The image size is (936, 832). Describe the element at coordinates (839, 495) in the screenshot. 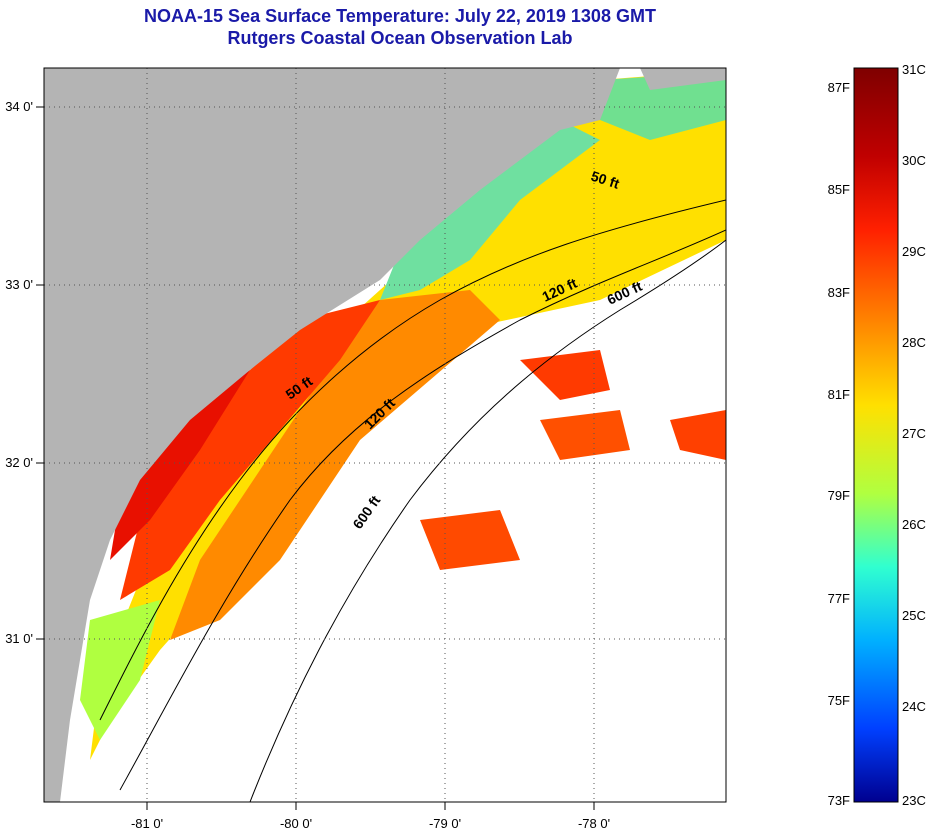

I see `fahrenheit-label: 79F` at that location.